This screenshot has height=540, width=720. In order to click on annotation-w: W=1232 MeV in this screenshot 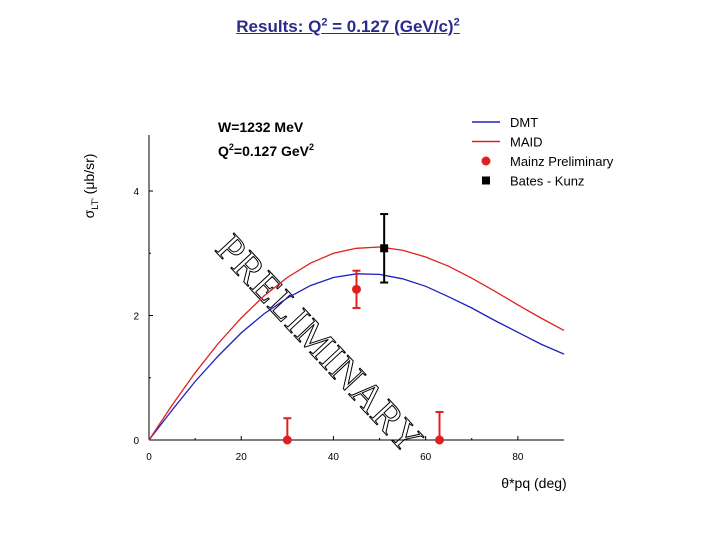, I will do `click(261, 127)`.